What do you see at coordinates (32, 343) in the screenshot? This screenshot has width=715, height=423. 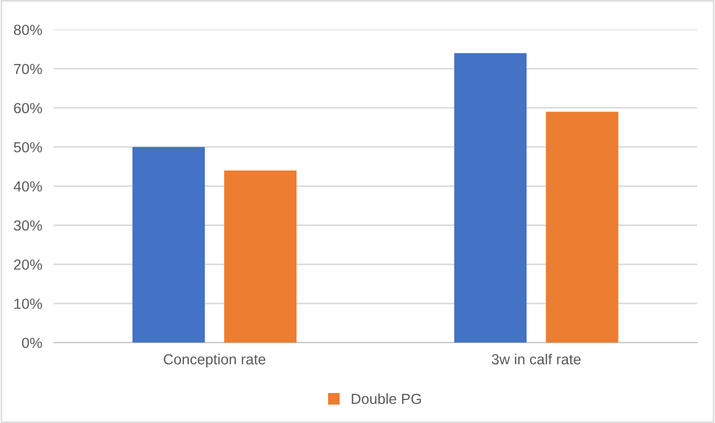 I see `y-tick-label: 0%` at bounding box center [32, 343].